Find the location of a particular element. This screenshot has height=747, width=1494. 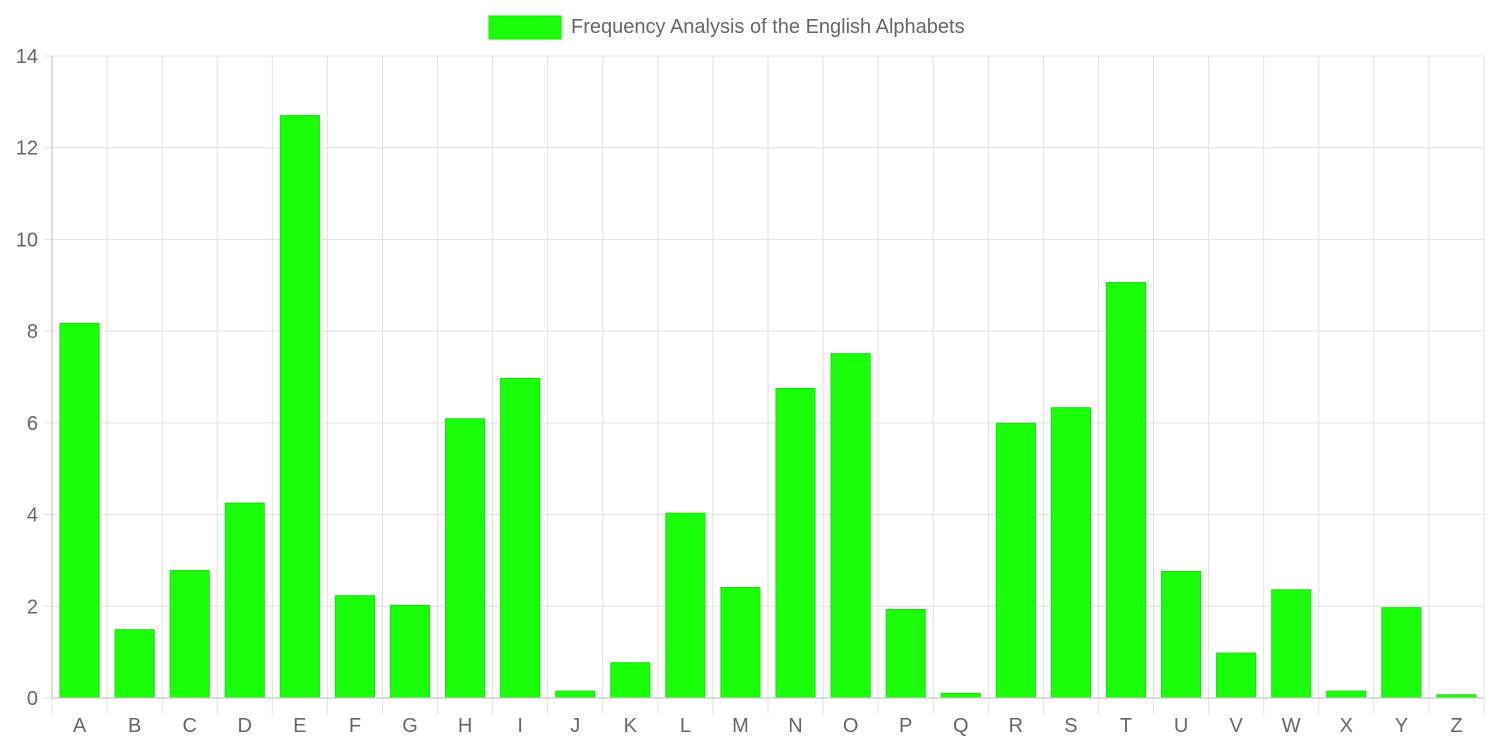

bar-g is located at coordinates (410, 651).